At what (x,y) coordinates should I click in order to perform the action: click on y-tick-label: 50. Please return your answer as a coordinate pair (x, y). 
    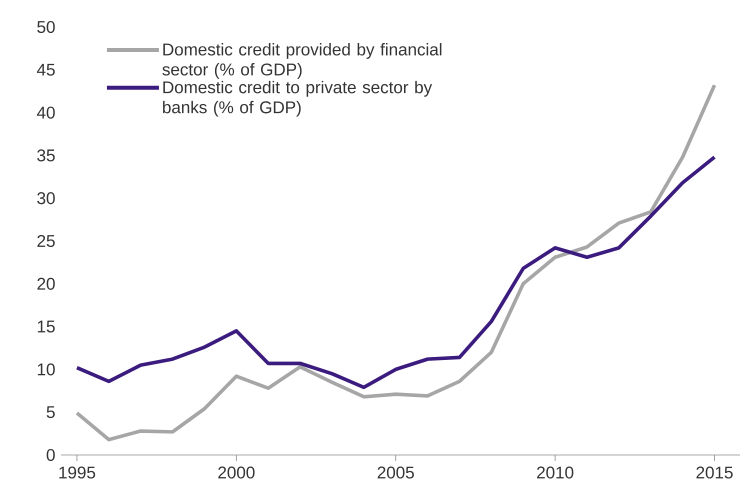
    Looking at the image, I should click on (46, 27).